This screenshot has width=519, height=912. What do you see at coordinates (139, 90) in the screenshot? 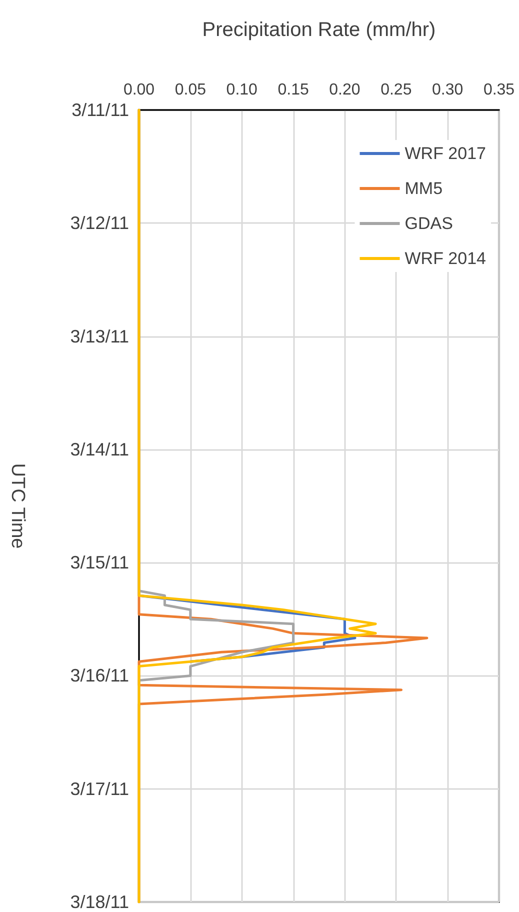
I see `x-tick-label: 0.00` at bounding box center [139, 90].